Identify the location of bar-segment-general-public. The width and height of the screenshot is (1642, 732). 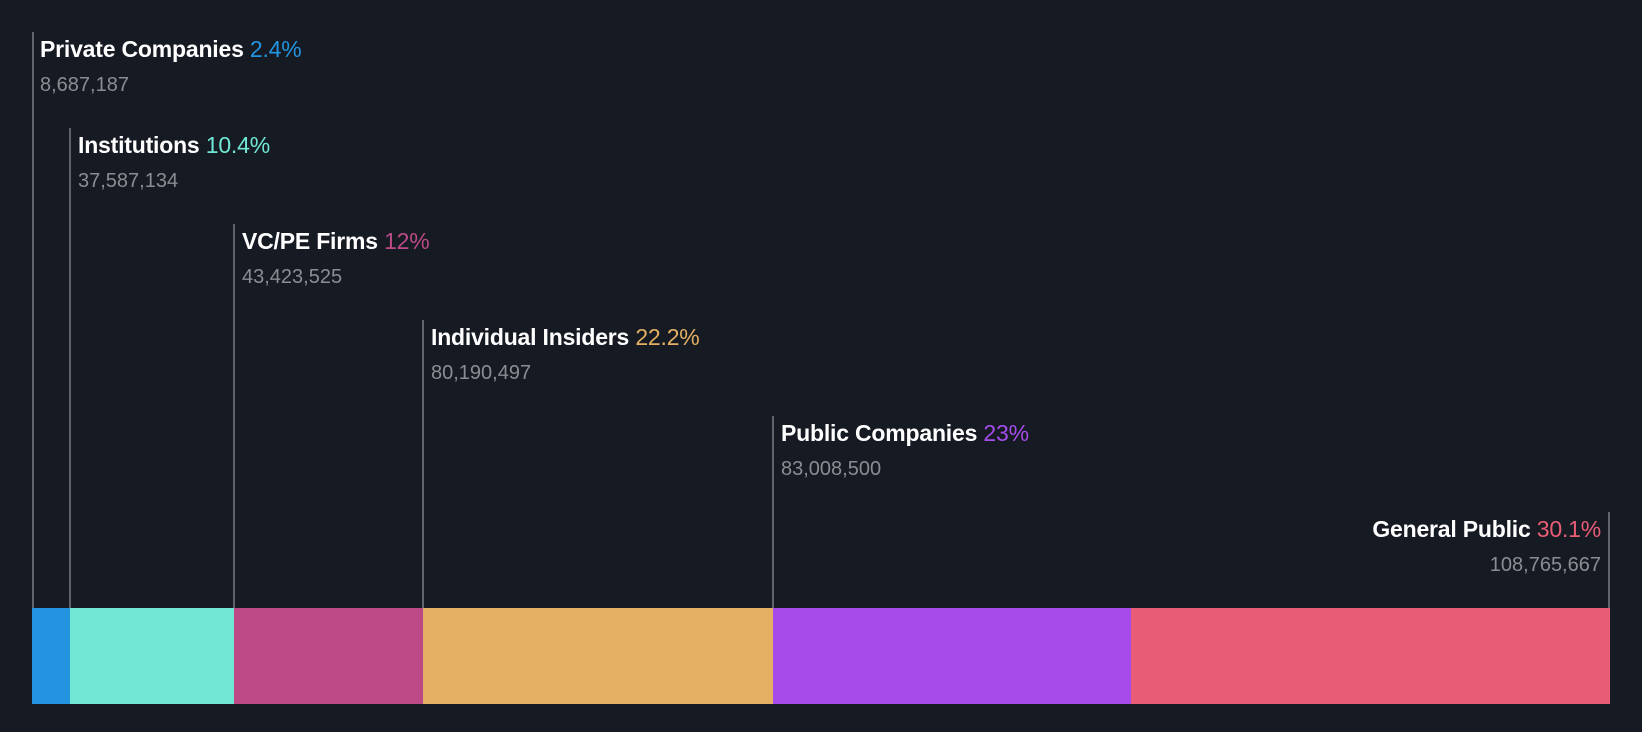
(1370, 656).